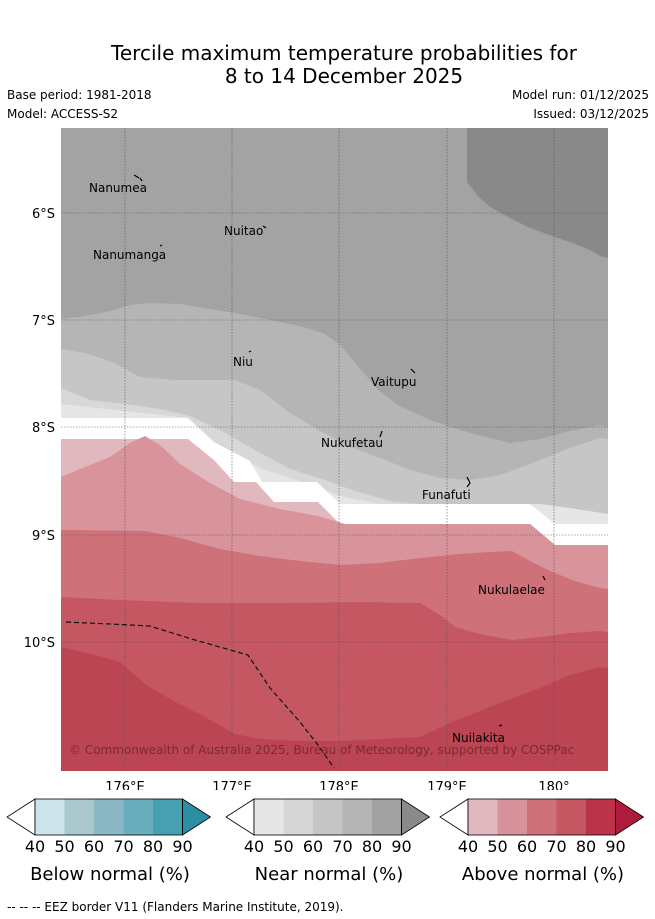 The image size is (655, 919). Describe the element at coordinates (329, 874) in the screenshot. I see `legend-near-title: Near normal (%)` at that location.